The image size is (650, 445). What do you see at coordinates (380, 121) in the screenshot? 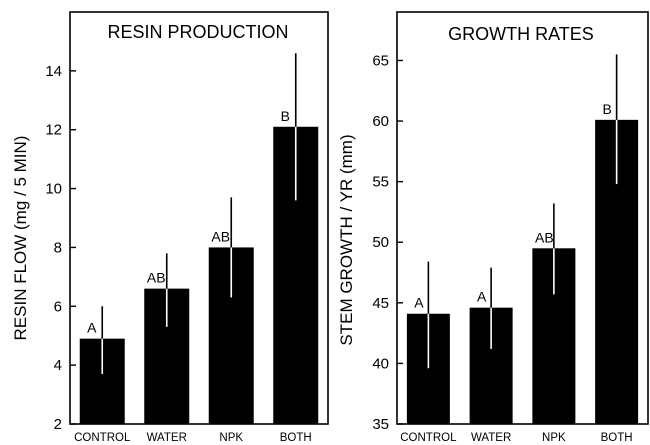
I see `y-tick-label: 60` at bounding box center [380, 121].